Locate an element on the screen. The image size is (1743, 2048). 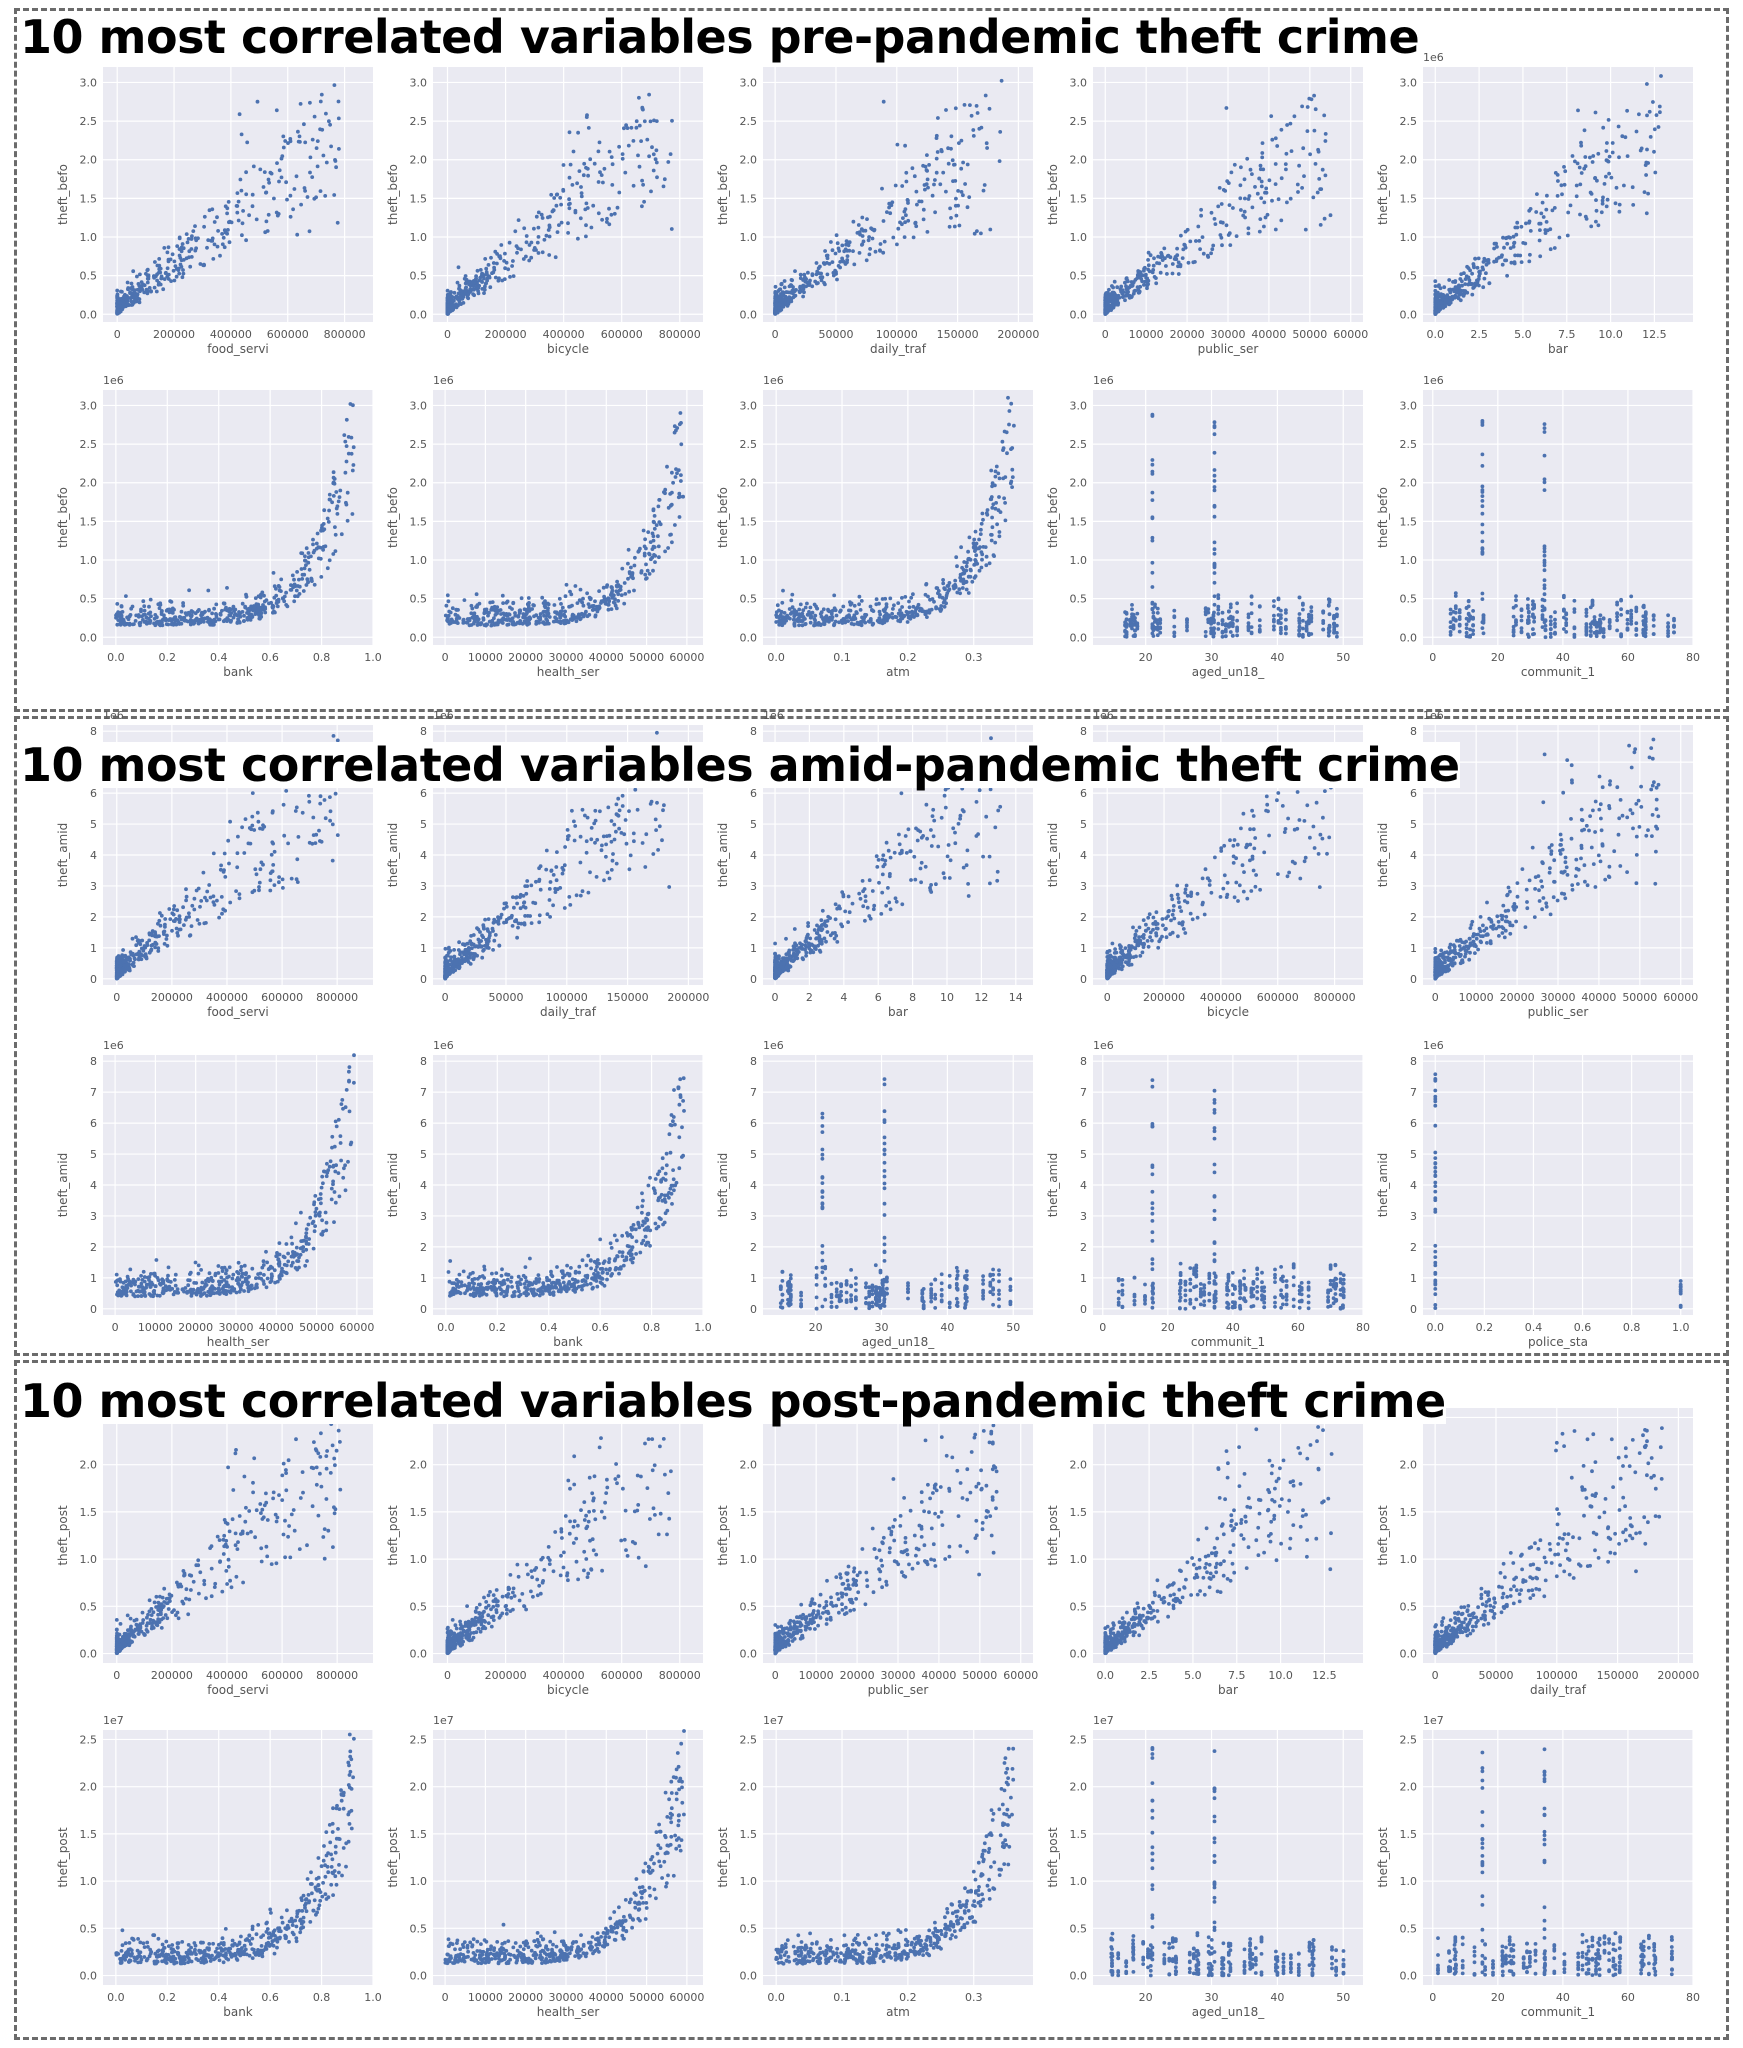
y-tick-label: 2.5 is located at coordinates (89, 444).